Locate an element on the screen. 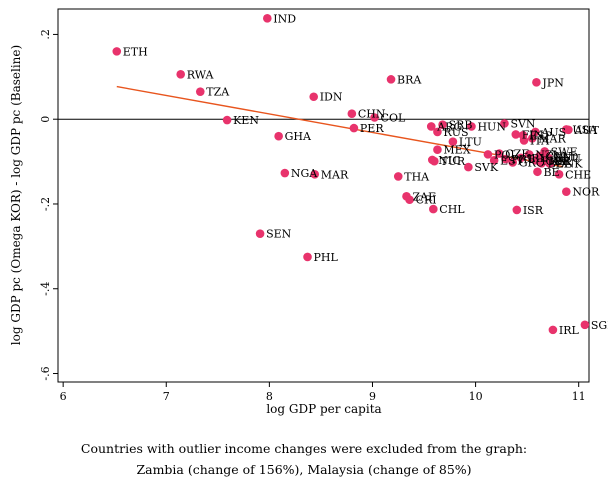 This screenshot has width=608, height=485. point-label-gbr: GBR is located at coordinates (559, 161).